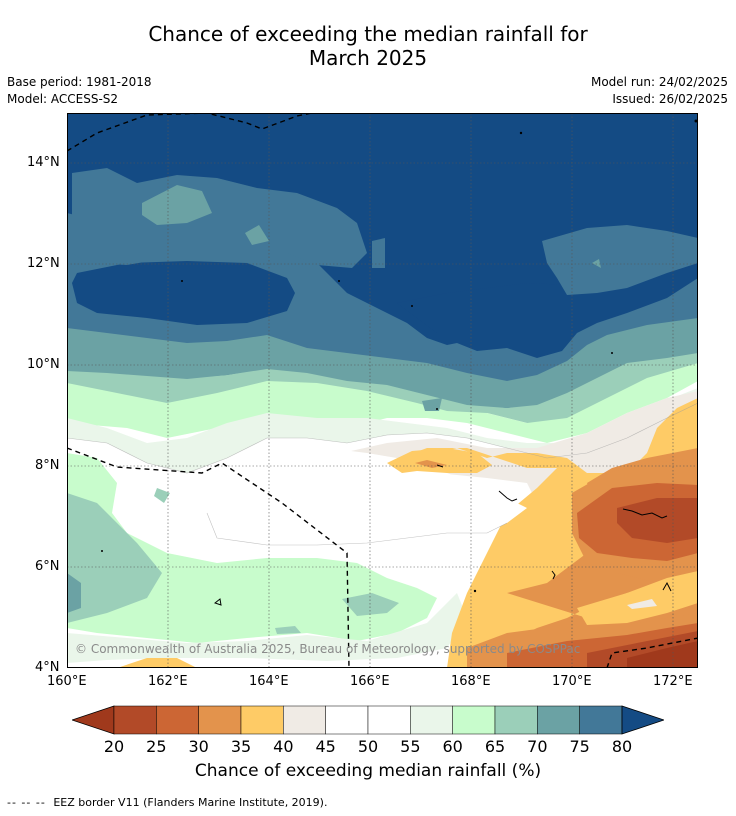 This screenshot has height=816, width=736. I want to click on colorbar-tick-label: 20, so click(114, 746).